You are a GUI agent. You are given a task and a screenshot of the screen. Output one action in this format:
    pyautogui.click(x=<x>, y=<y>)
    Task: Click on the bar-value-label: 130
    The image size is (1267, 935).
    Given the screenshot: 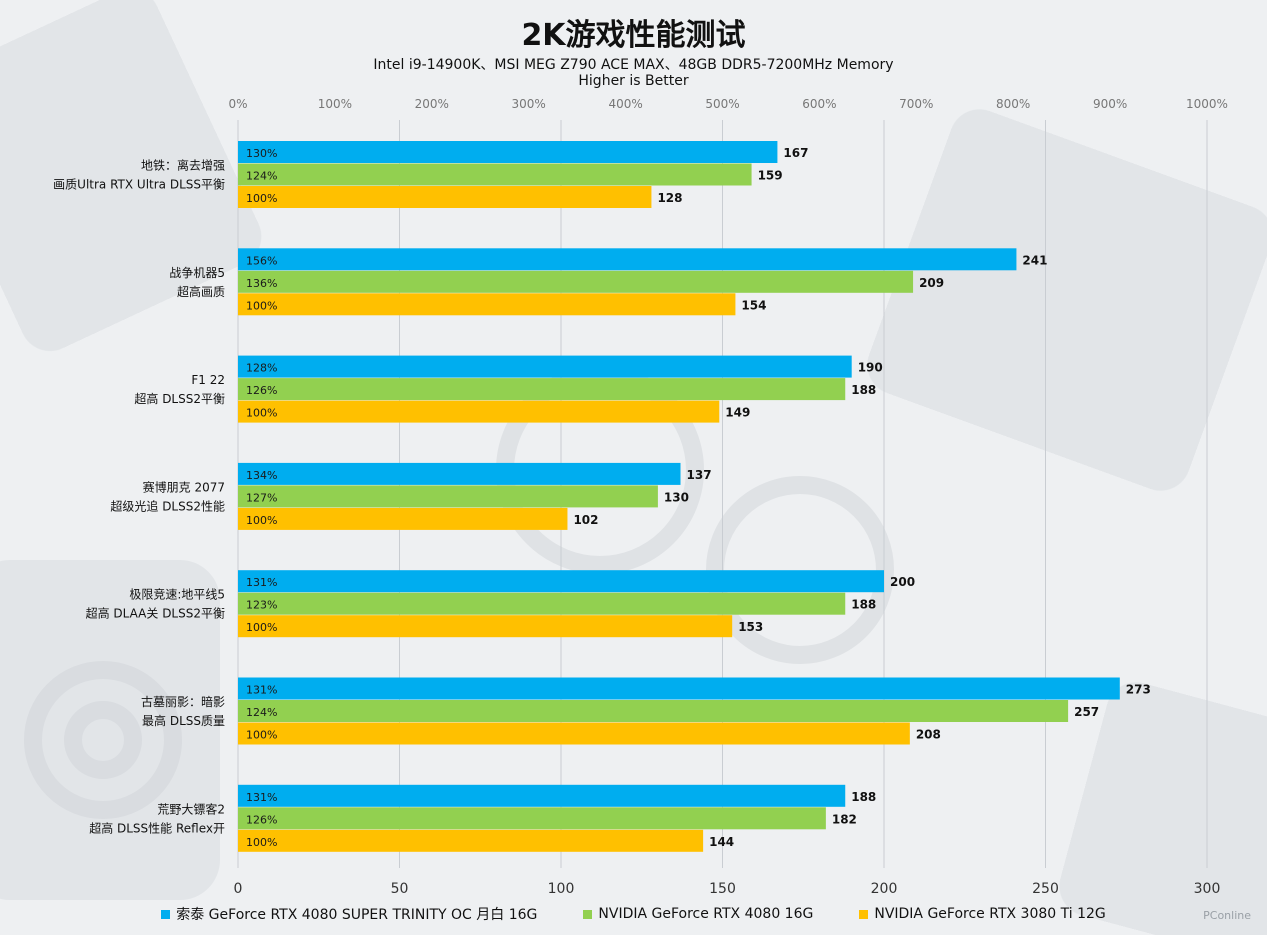 What is the action you would take?
    pyautogui.click(x=676, y=497)
    